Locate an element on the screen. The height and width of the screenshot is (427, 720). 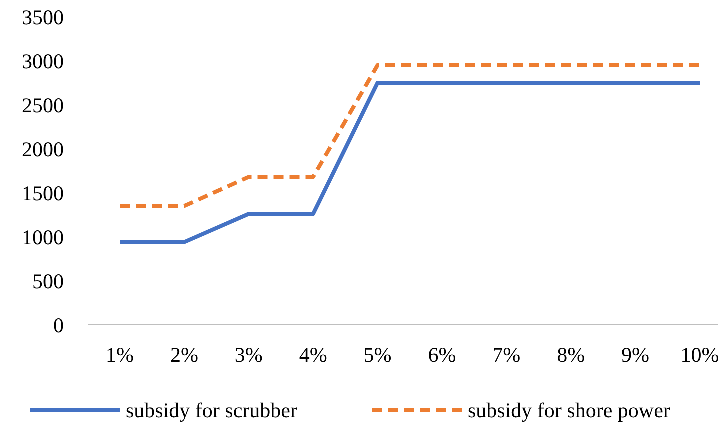
y-tick-label: 2500 is located at coordinates (43, 105).